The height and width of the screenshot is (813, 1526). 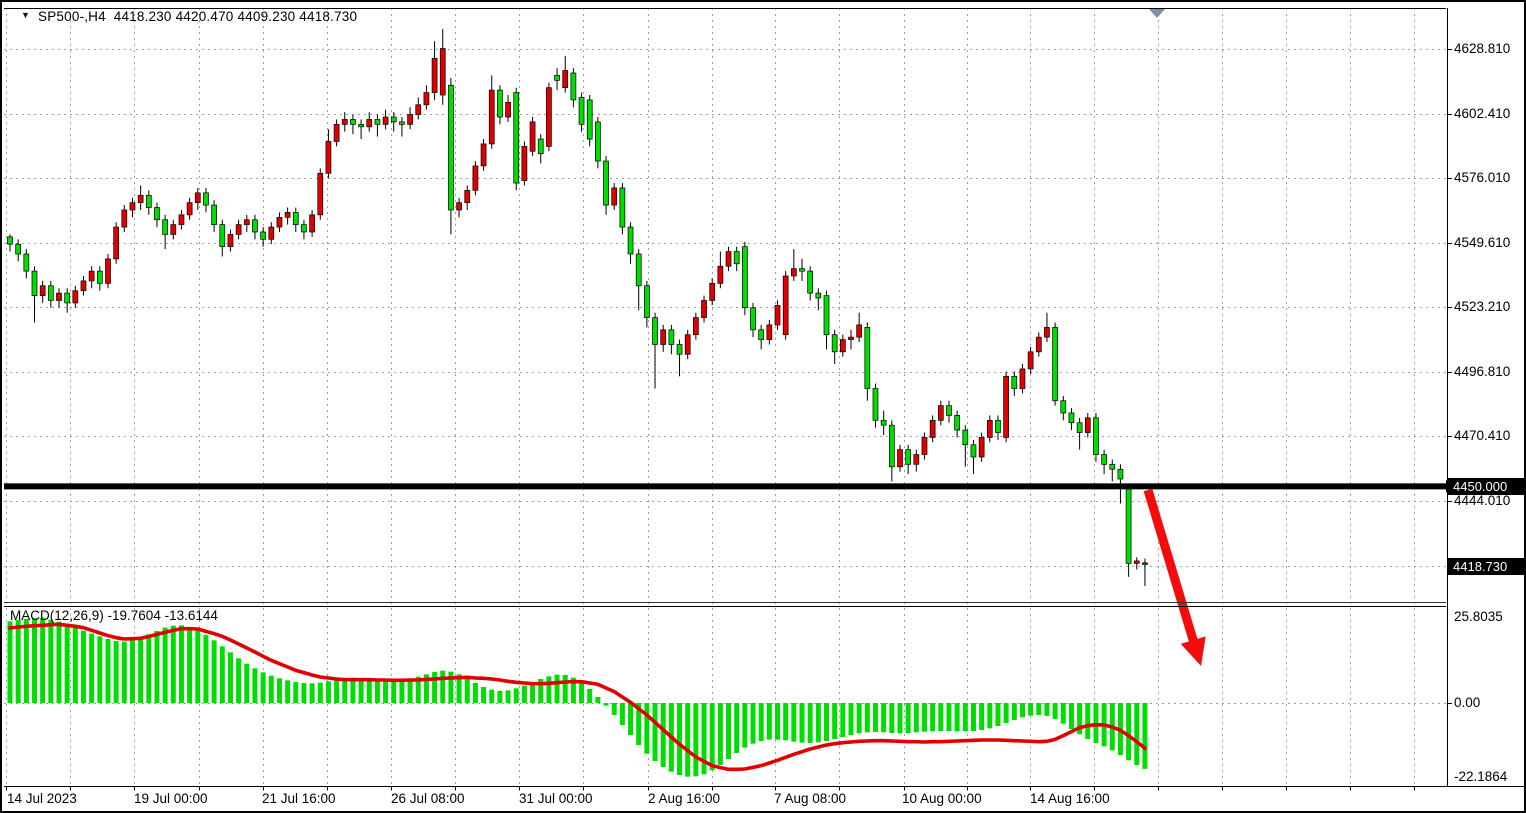 What do you see at coordinates (1482, 48) in the screenshot?
I see `price-axis-label: 4628.810` at bounding box center [1482, 48].